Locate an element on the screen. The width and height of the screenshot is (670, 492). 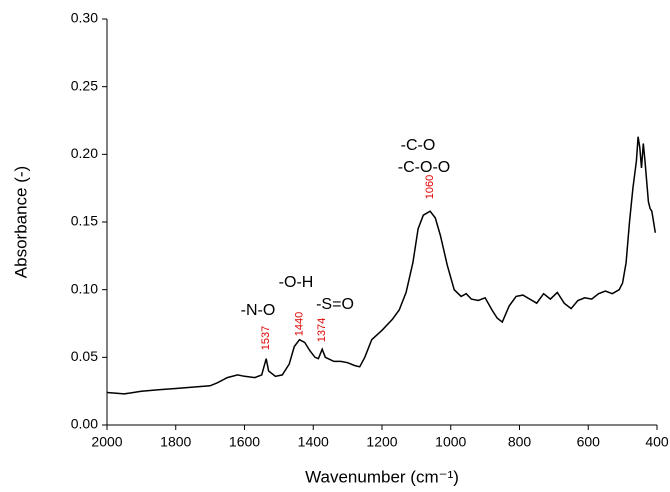
annotation: -O-H is located at coordinates (296, 282).